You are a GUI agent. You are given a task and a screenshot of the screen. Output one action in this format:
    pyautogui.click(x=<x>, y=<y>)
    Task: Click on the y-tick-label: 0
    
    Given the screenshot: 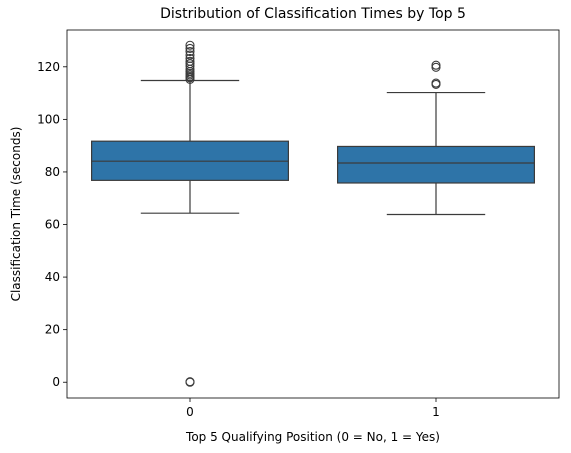 What is the action you would take?
    pyautogui.click(x=56, y=382)
    